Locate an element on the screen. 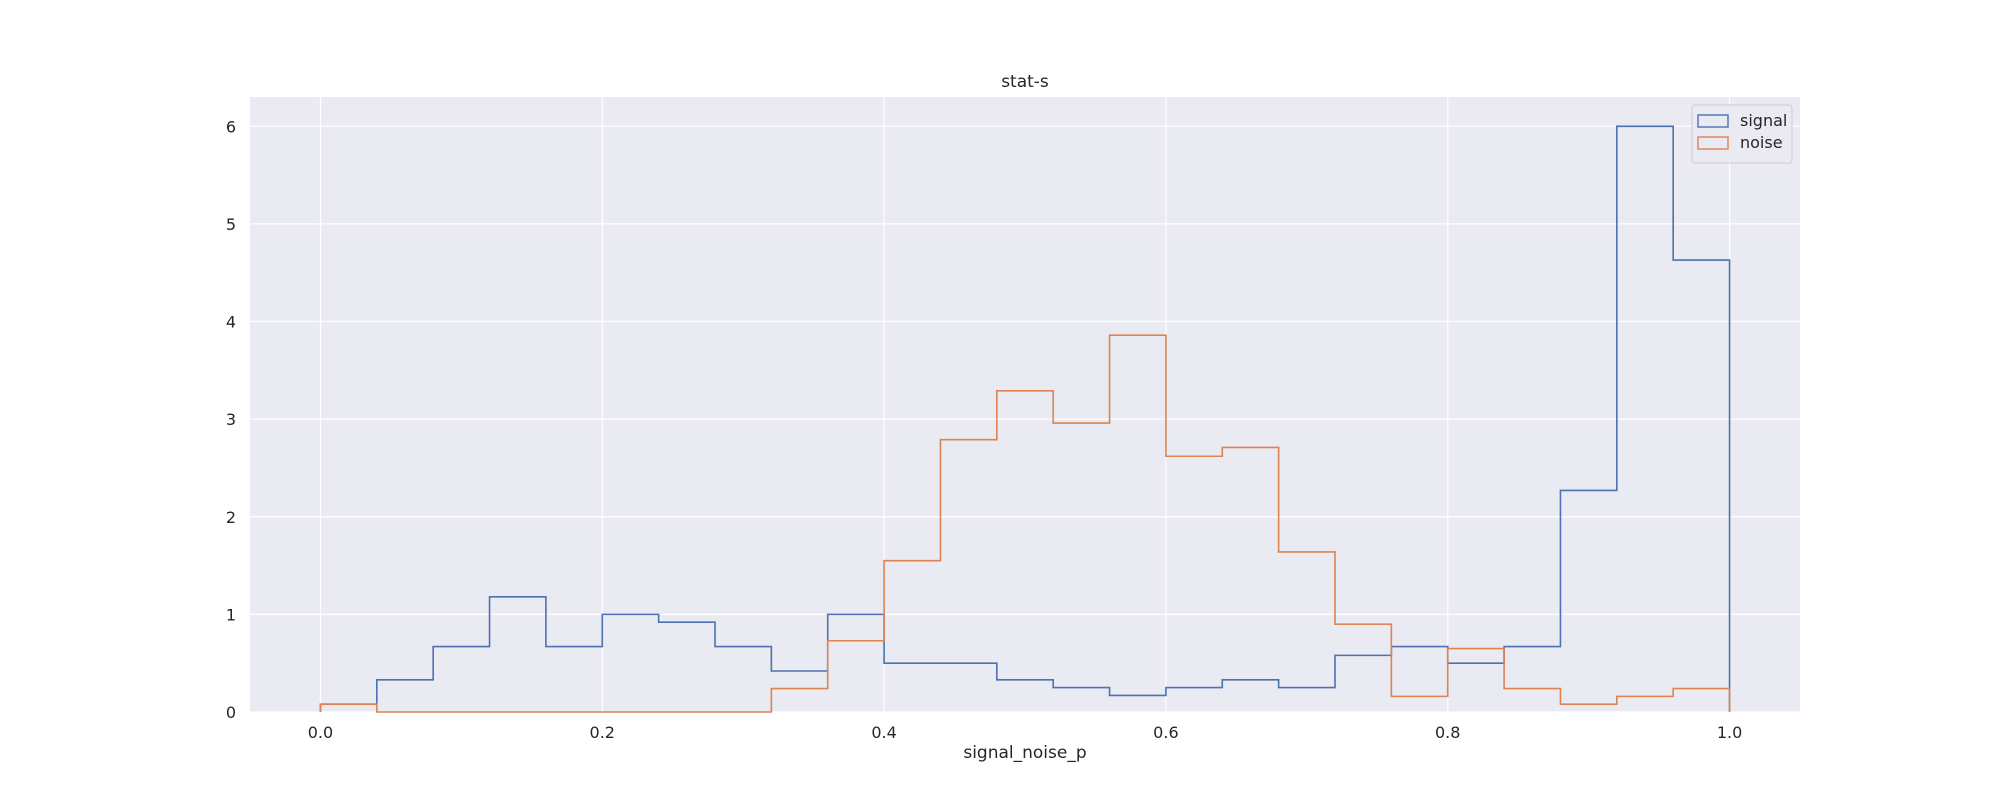 This screenshot has width=2000, height=800. x-axis: 0.0 0.2 0.4 0.6 0.8 1.0 is located at coordinates (1025, 732).